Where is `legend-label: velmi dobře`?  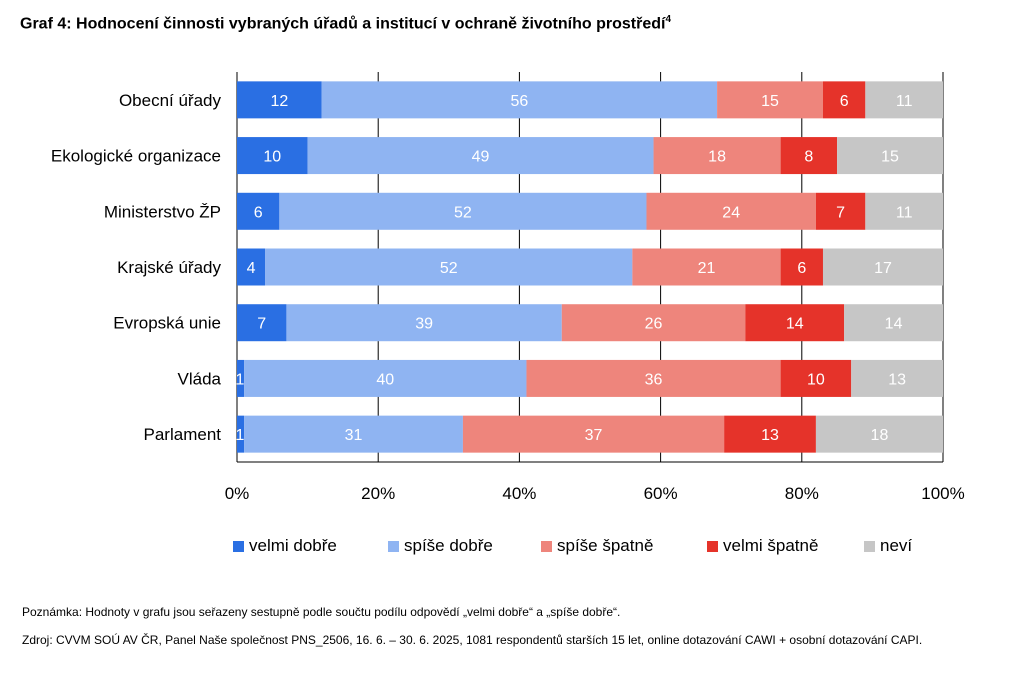 legend-label: velmi dobře is located at coordinates (293, 545).